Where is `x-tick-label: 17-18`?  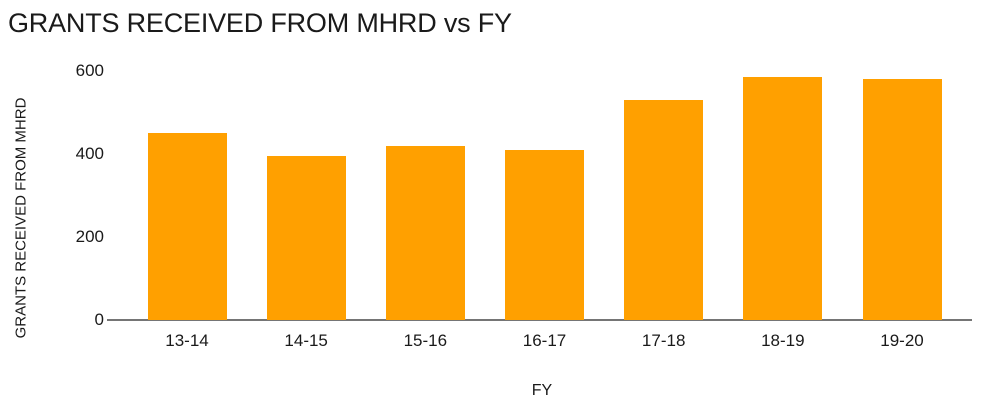 x-tick-label: 17-18 is located at coordinates (663, 340).